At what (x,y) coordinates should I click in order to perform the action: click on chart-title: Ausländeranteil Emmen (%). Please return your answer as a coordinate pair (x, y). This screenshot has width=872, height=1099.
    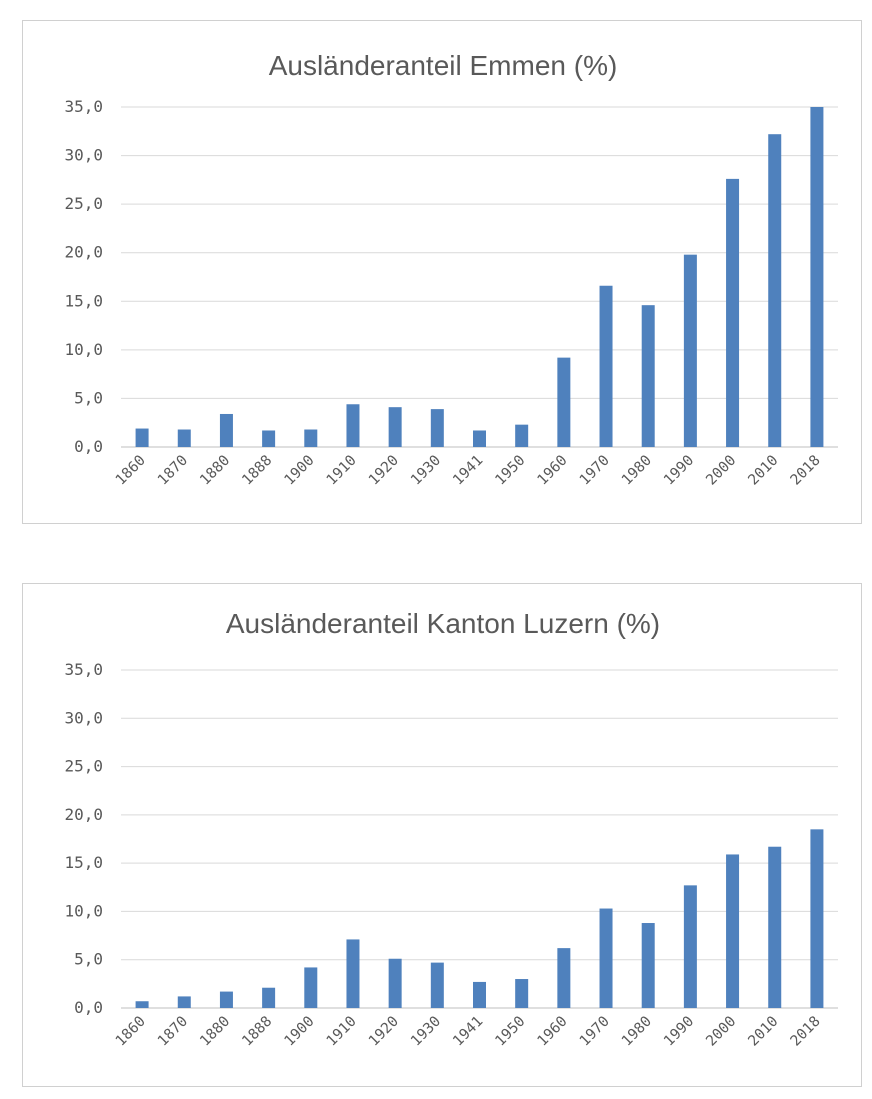
    Looking at the image, I should click on (443, 65).